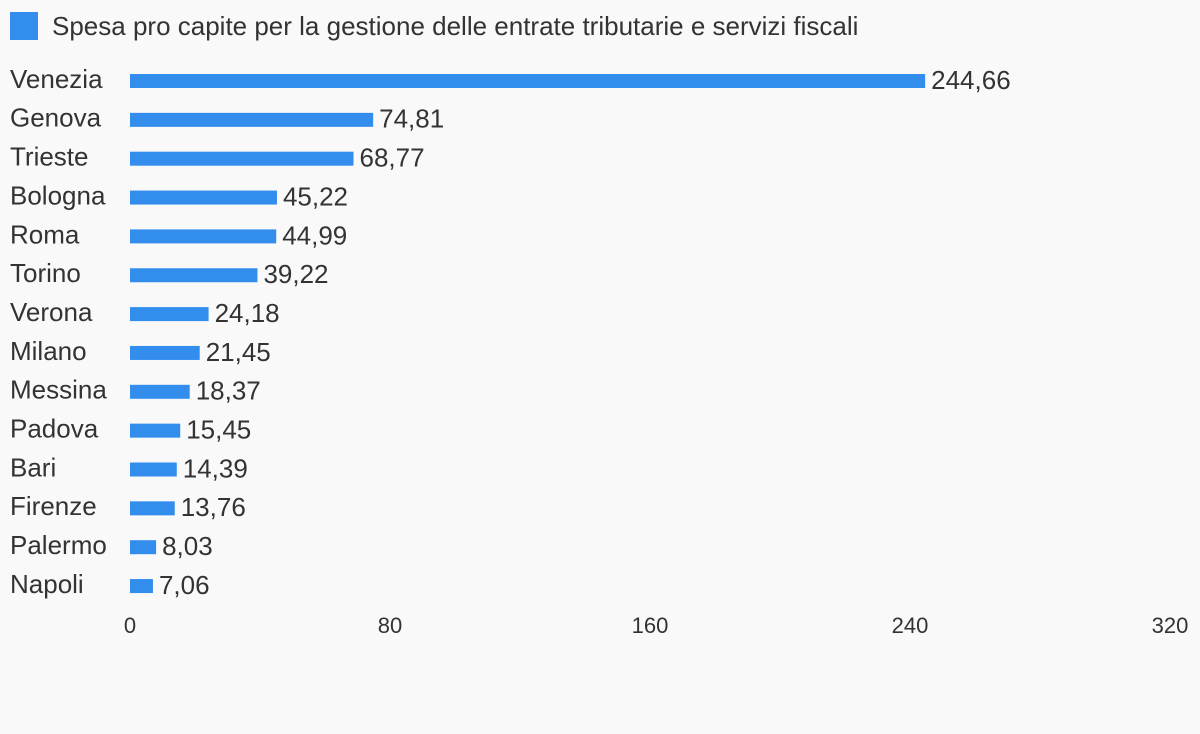  Describe the element at coordinates (215, 468) in the screenshot. I see `value-label-bari: 14,39` at that location.